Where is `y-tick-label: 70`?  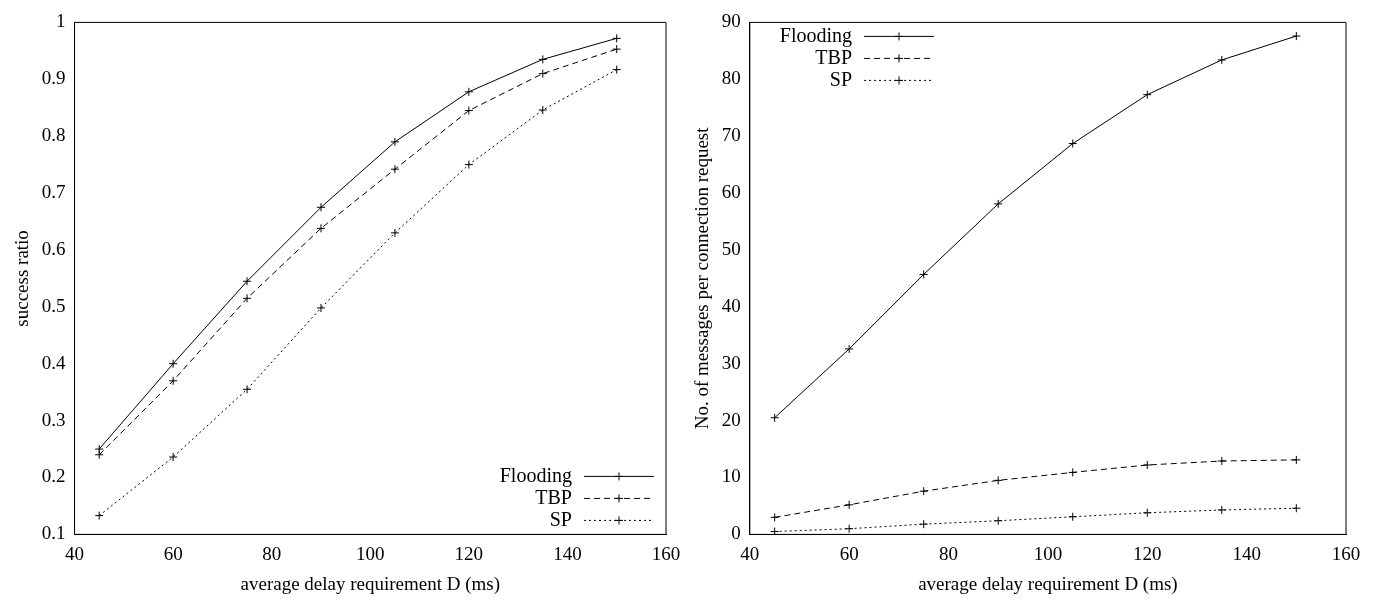 y-tick-label: 70 is located at coordinates (731, 135).